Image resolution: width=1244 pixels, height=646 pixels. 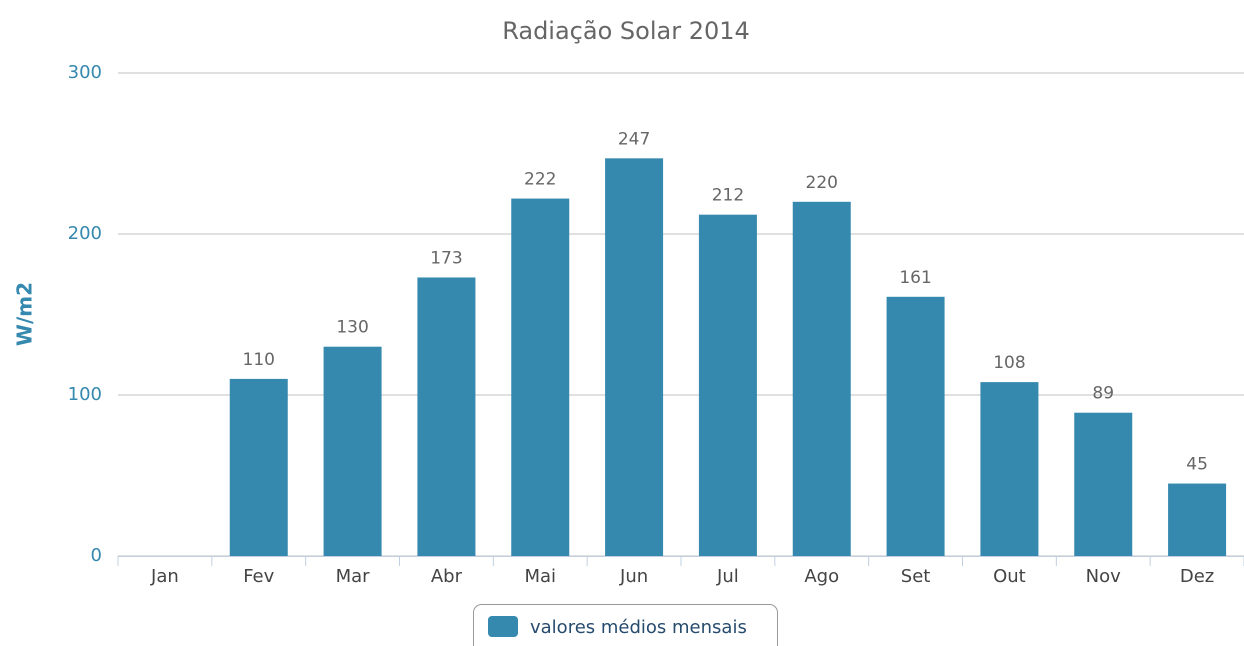 What do you see at coordinates (540, 180) in the screenshot?
I see `data-label: 222` at bounding box center [540, 180].